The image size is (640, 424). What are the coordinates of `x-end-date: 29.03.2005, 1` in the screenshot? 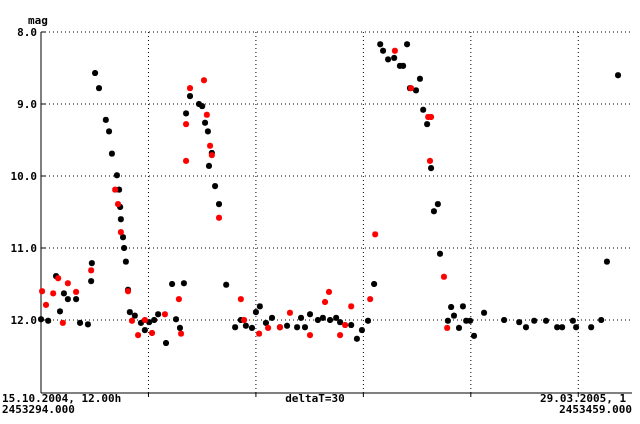 It's located at (583, 398).